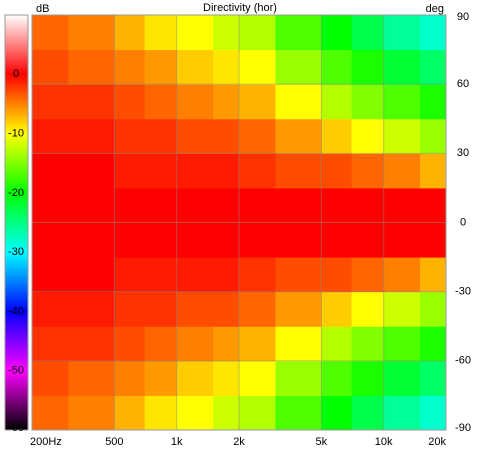  I want to click on chart-title: Directivity (hor), so click(240, 8).